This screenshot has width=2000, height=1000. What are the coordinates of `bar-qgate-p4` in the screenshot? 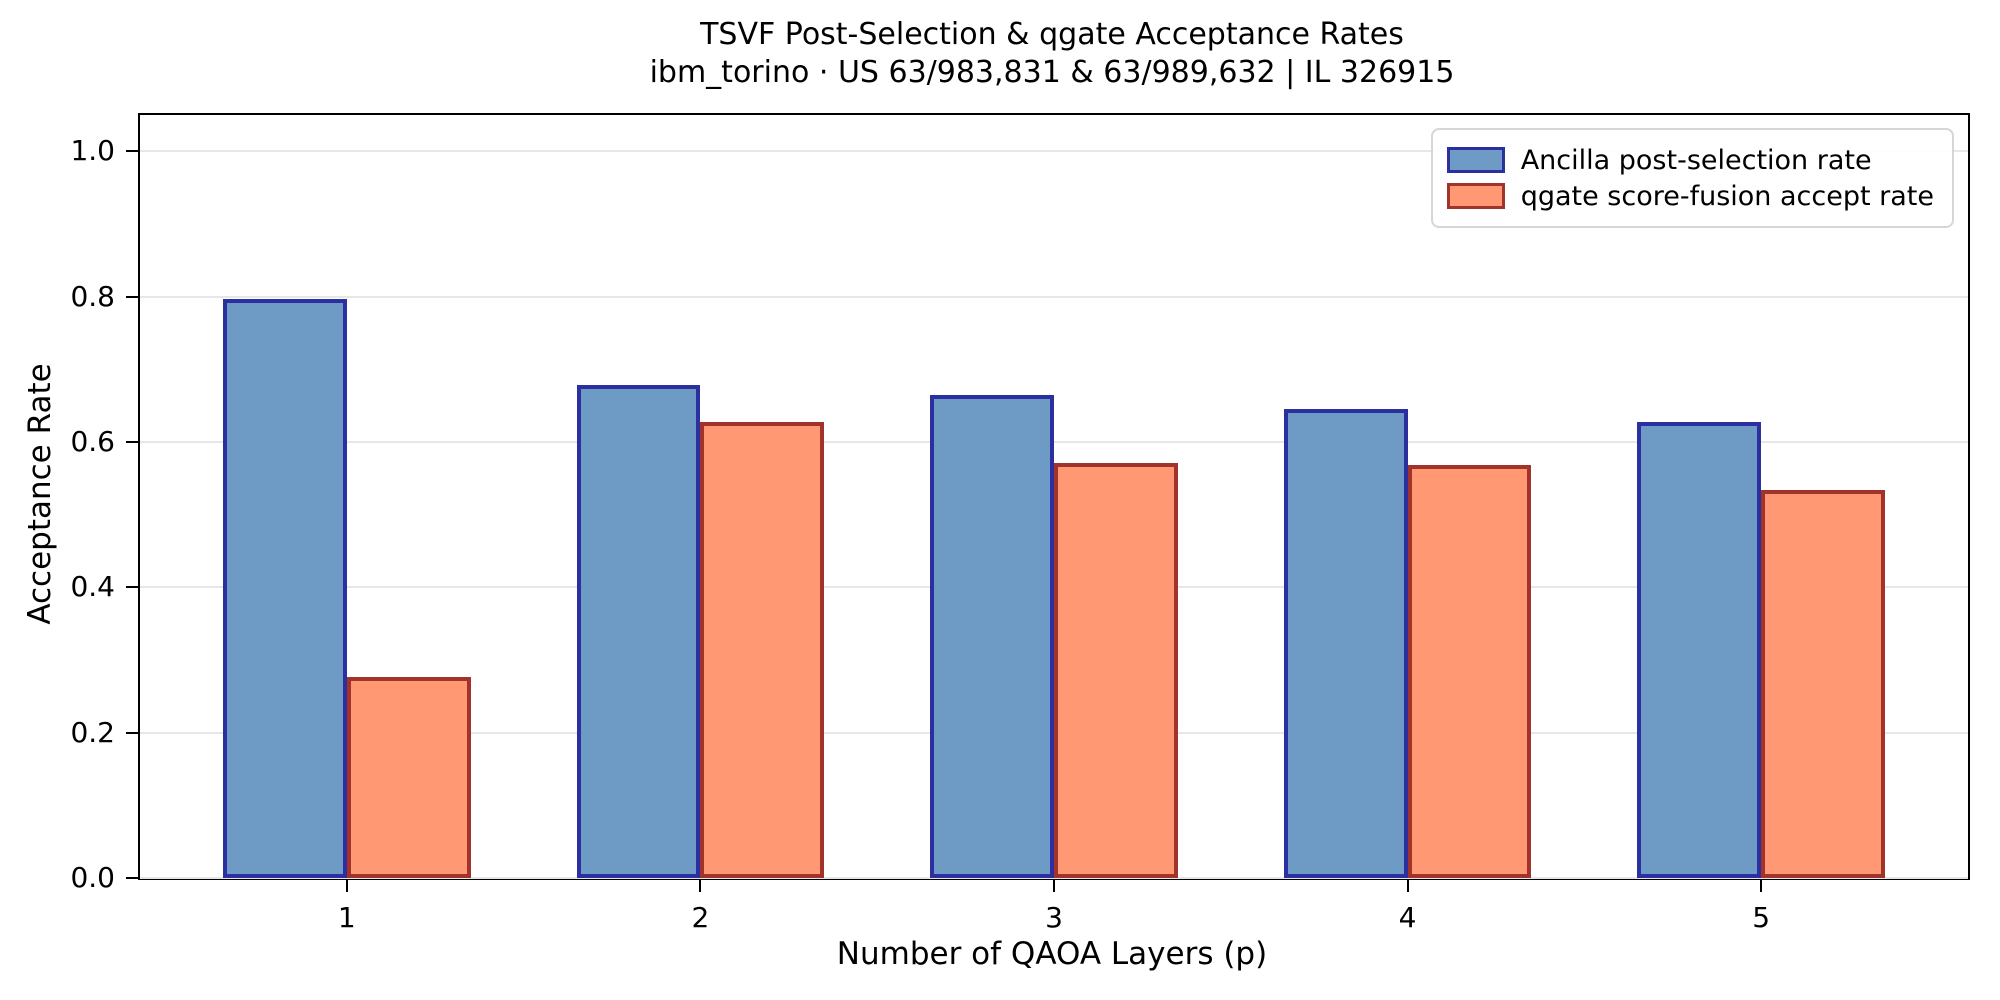 It's located at (1469, 671).